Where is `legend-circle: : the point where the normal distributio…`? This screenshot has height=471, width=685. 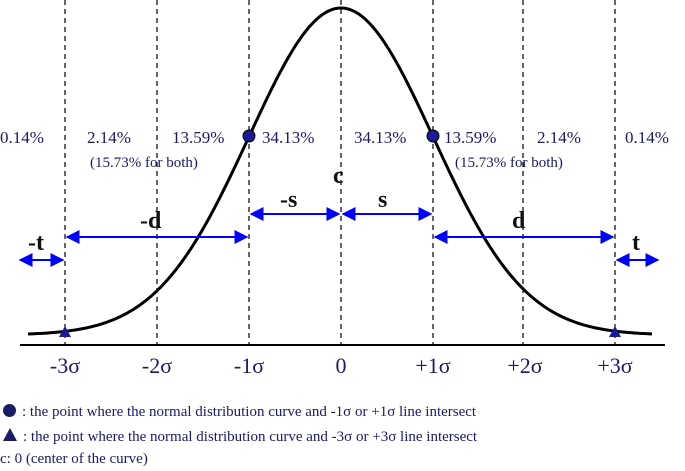
legend-circle: : the point where the normal distributio… is located at coordinates (238, 412).